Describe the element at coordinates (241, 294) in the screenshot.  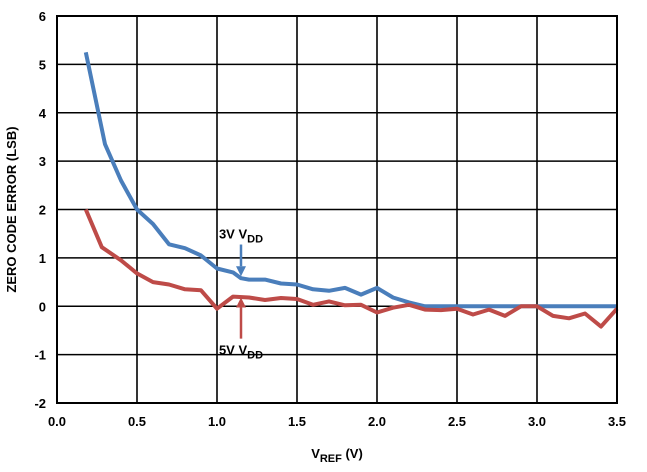
I see `annotations: 3V VDD 5V VDD` at that location.